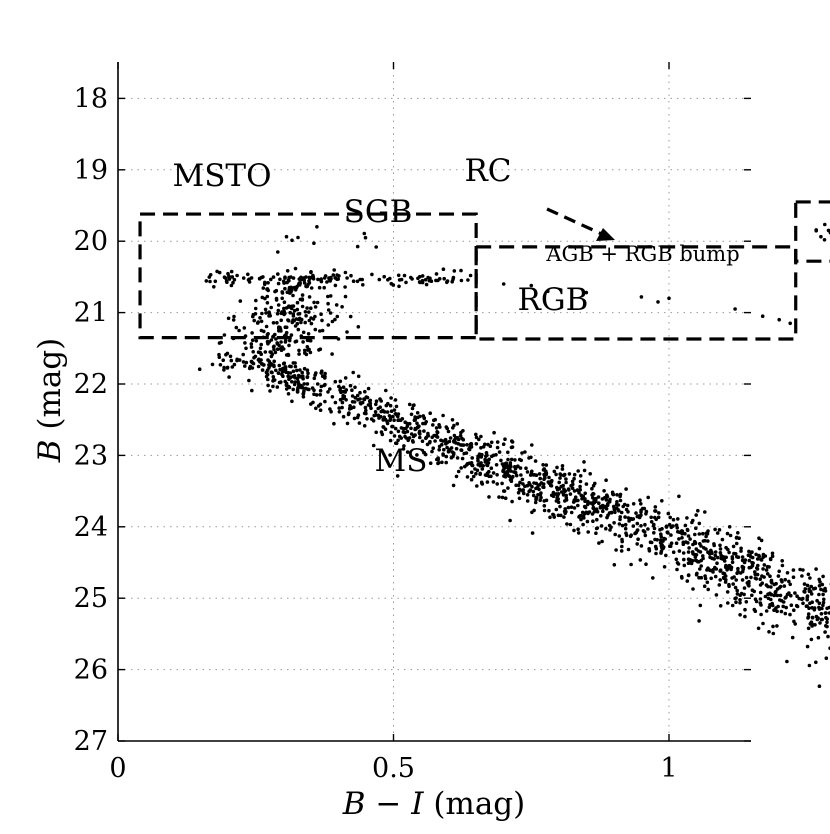 The width and height of the screenshot is (830, 834). I want to click on y-axis-label-unit: (mag), so click(50, 389).